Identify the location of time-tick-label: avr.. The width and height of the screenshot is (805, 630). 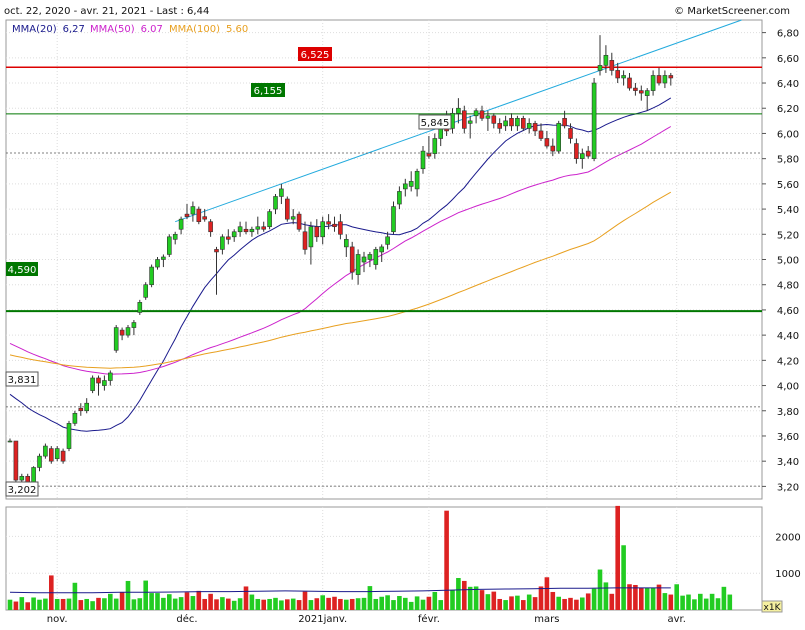
(676, 619).